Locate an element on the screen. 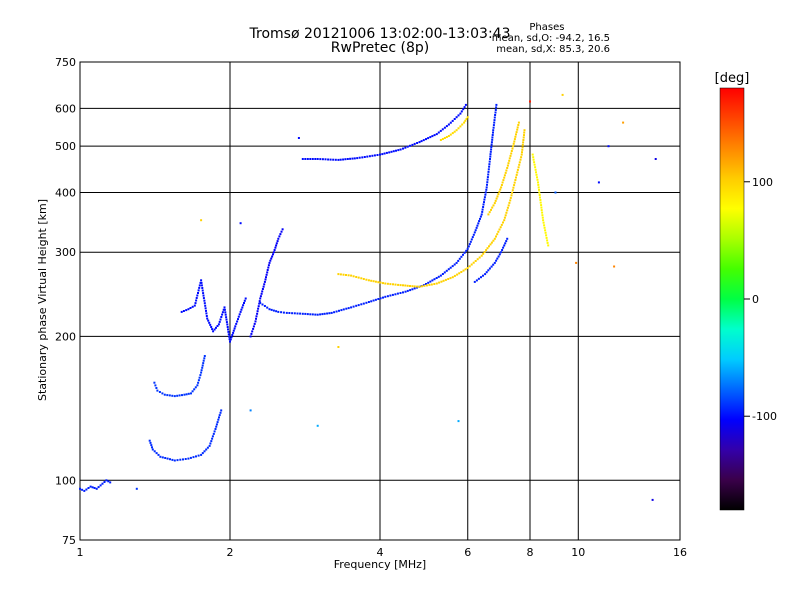 This screenshot has height=600, width=800. y-tick-label: 100 is located at coordinates (65, 480).